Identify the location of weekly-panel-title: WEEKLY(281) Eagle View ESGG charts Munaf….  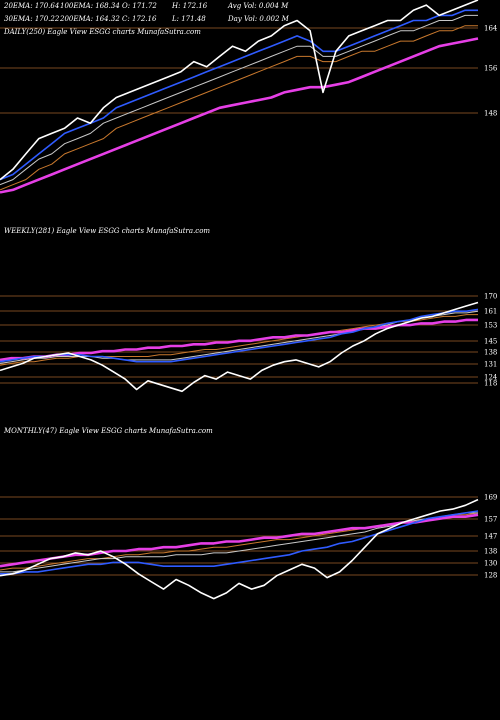
(107, 231).